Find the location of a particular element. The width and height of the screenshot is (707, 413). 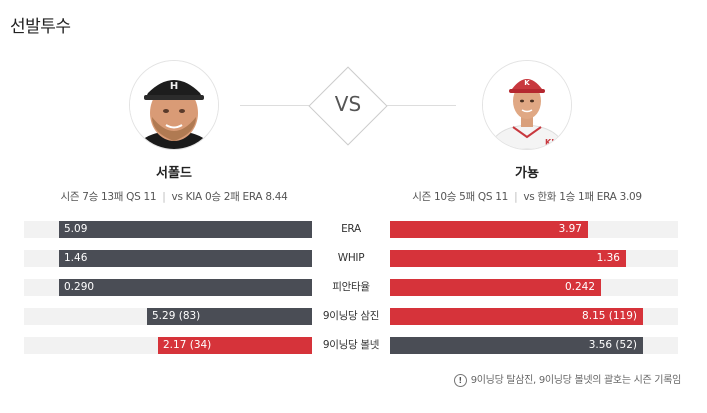

info-icon: ! is located at coordinates (460, 380).